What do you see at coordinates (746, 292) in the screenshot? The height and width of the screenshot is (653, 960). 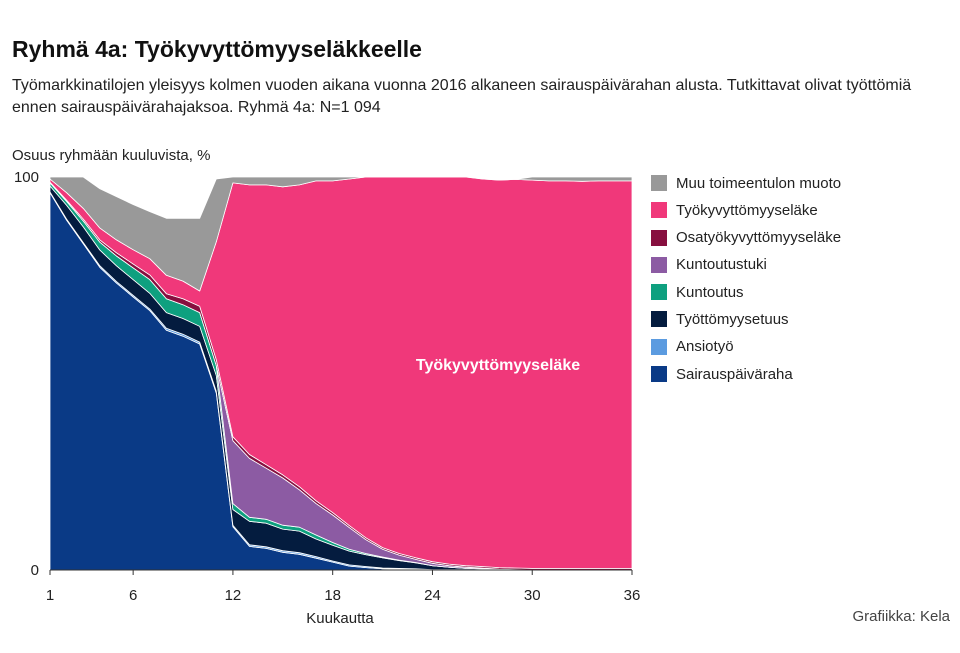 I see `legend-item: Kuntoutus` at bounding box center [746, 292].